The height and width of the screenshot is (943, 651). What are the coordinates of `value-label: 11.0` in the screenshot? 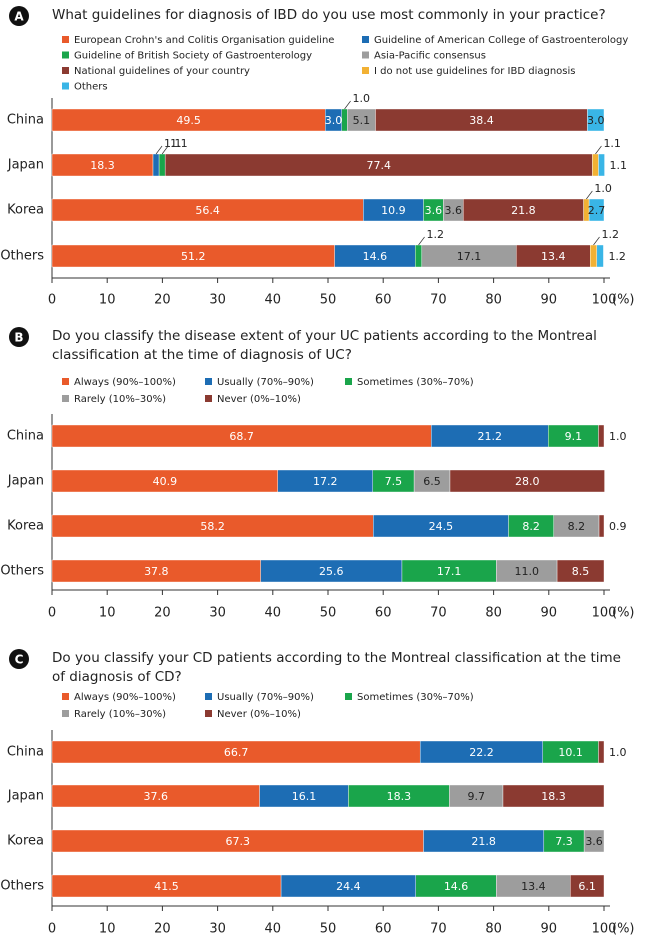 It's located at (526, 571).